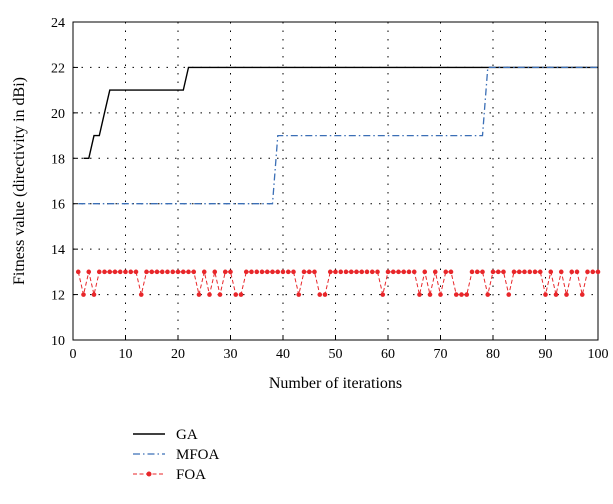 This screenshot has height=504, width=613. Describe the element at coordinates (187, 435) in the screenshot. I see `legend-label: GA` at that location.